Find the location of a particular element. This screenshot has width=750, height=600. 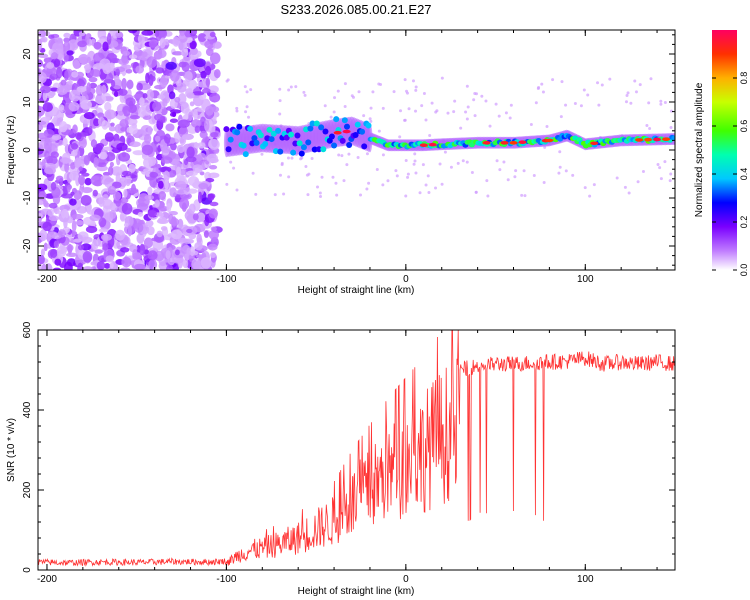

y-tick-label: 10 is located at coordinates (27, 102).